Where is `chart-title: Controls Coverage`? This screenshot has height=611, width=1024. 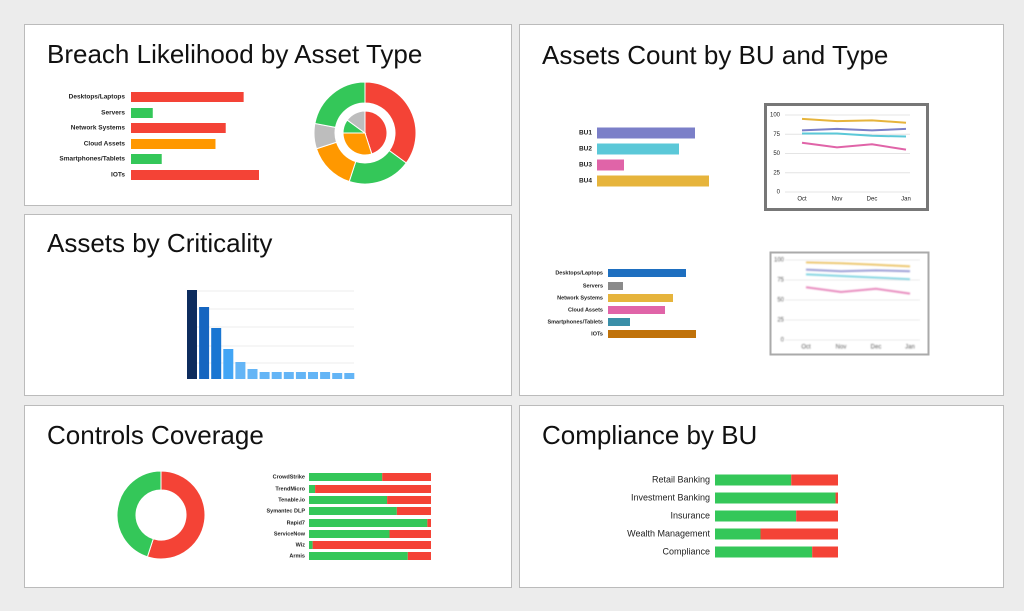 chart-title: Controls Coverage is located at coordinates (155, 435).